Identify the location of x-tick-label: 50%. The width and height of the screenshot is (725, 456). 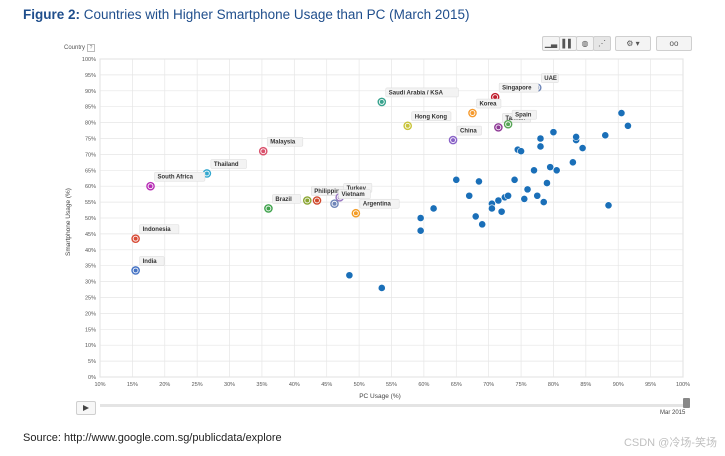
(359, 385).